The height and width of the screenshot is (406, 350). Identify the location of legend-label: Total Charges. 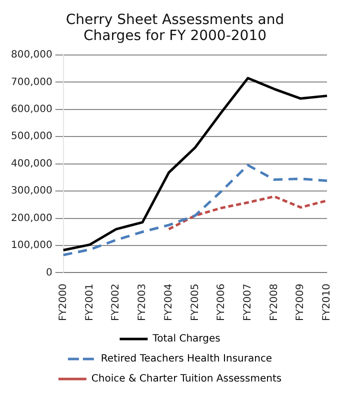
(186, 339).